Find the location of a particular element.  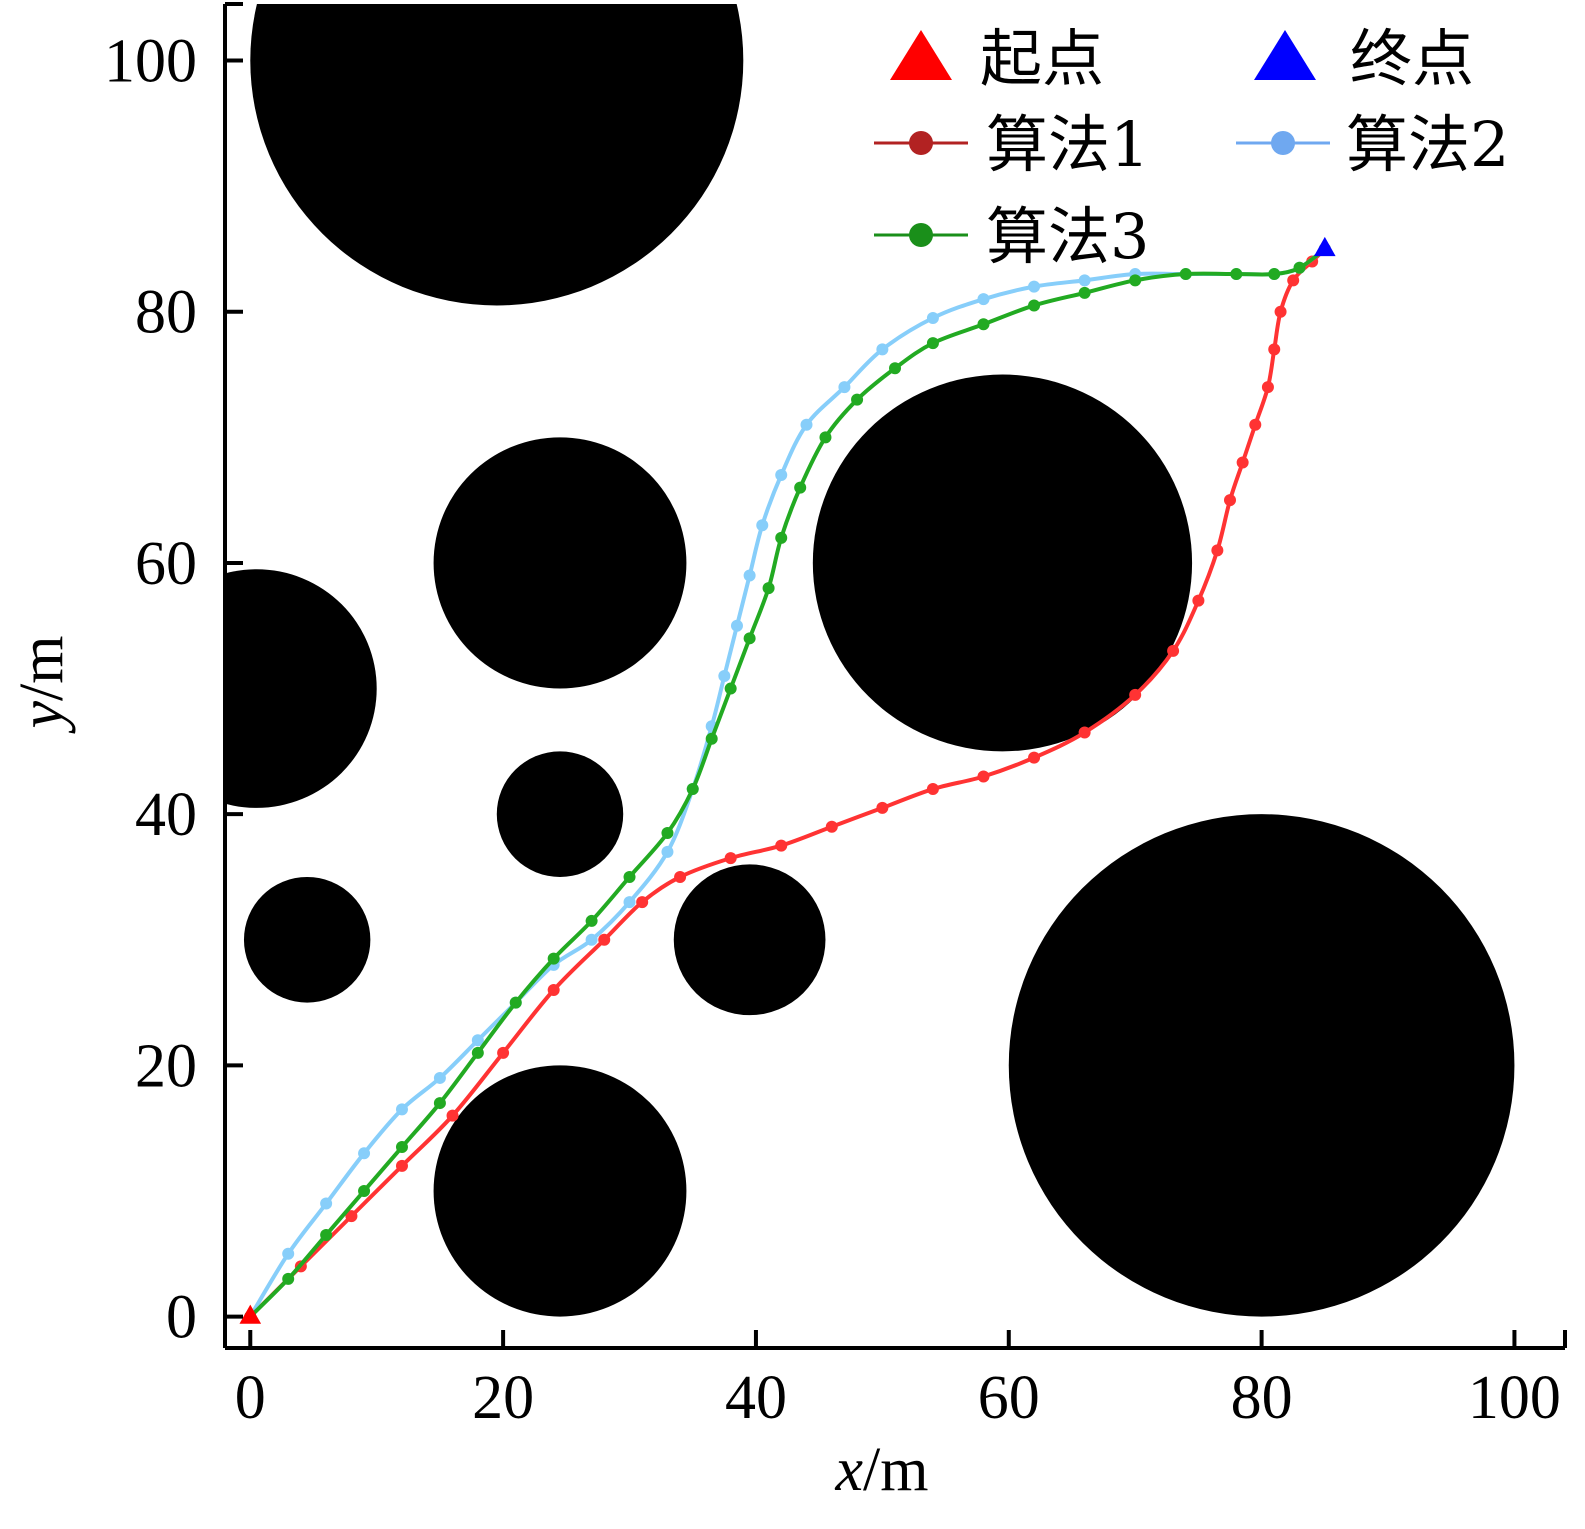

goal-marker is located at coordinates (1325, 246).